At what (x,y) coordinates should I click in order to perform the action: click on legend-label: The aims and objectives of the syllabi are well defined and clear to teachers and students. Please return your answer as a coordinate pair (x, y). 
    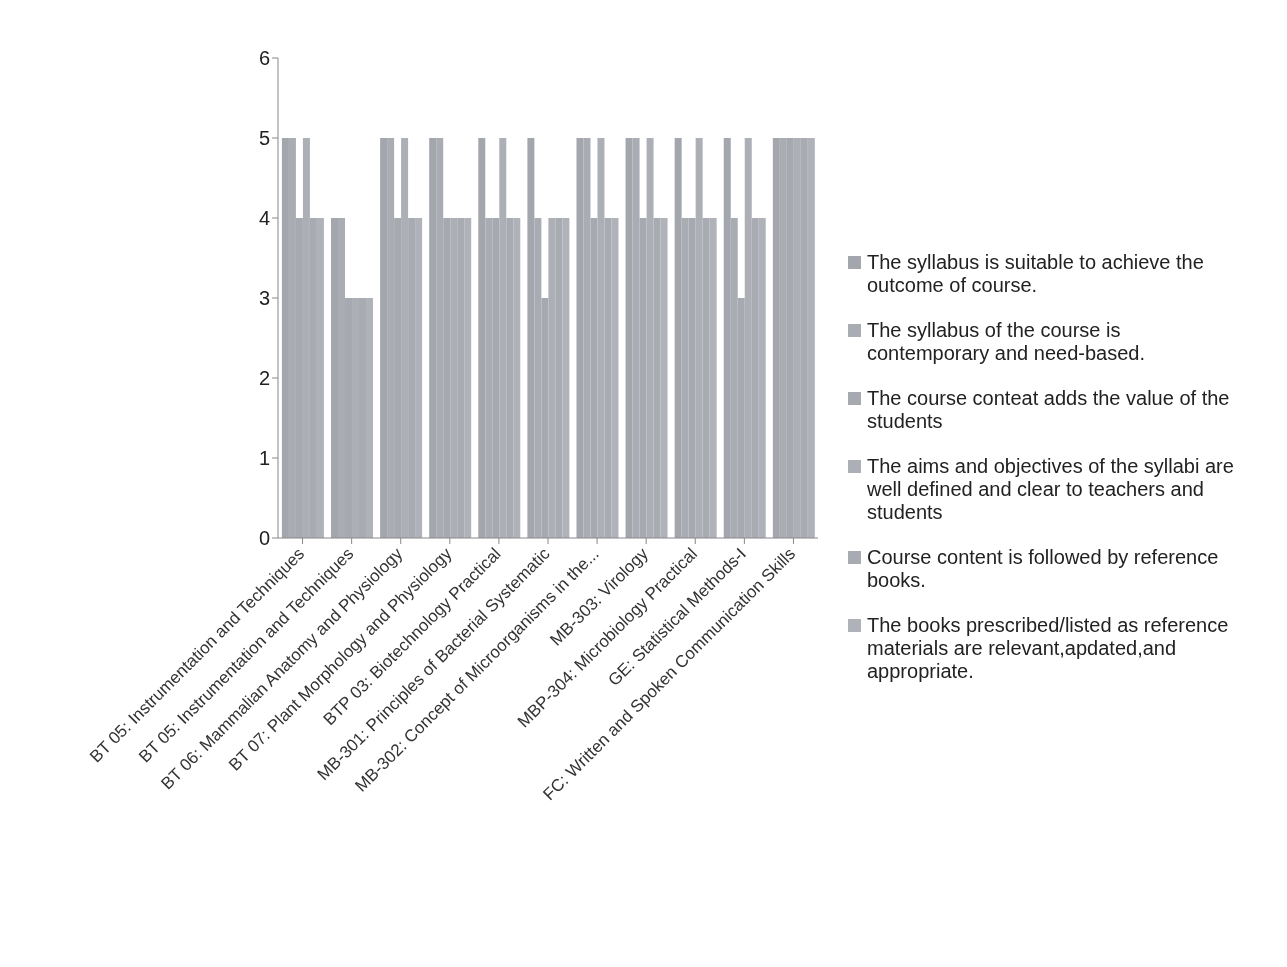
    Looking at the image, I should click on (1051, 489).